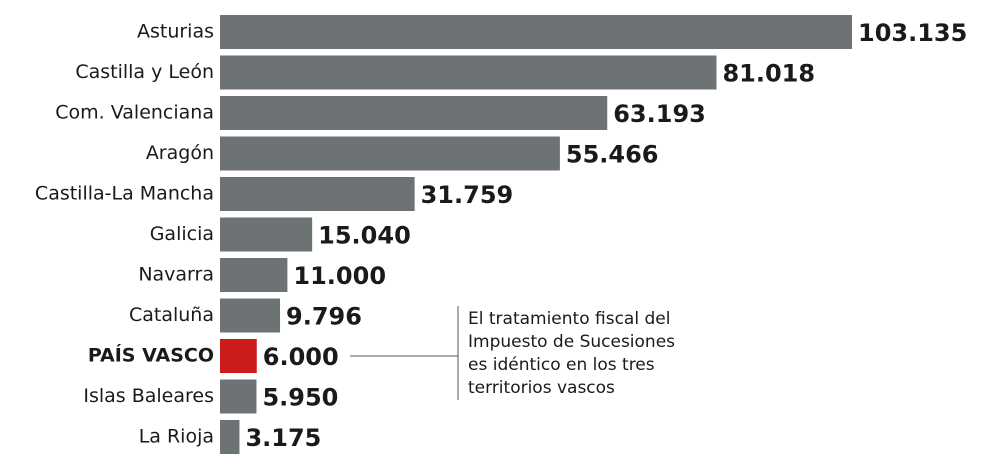 Image resolution: width=982 pixels, height=468 pixels. Describe the element at coordinates (571, 342) in the screenshot. I see `annotation-text: Impuesto de Sucesiones` at that location.